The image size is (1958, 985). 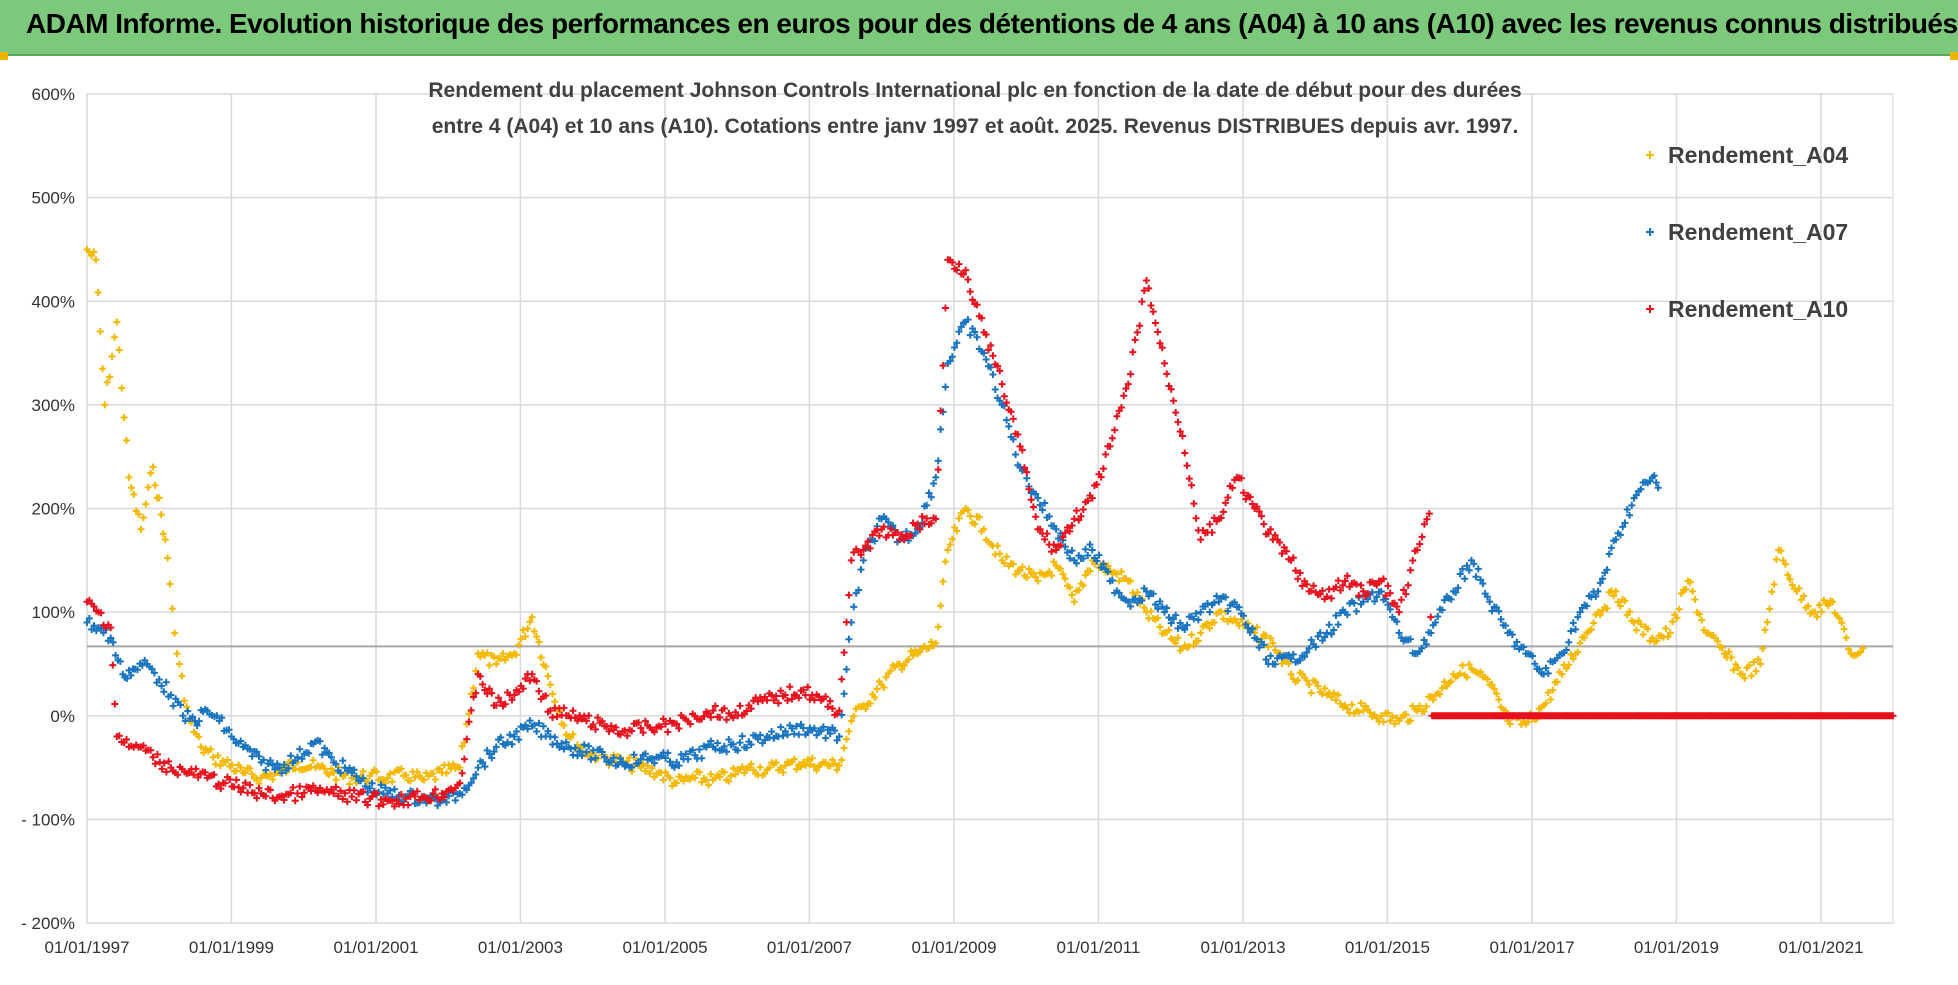 I want to click on y-tick-label: 200%, so click(x=53, y=509).